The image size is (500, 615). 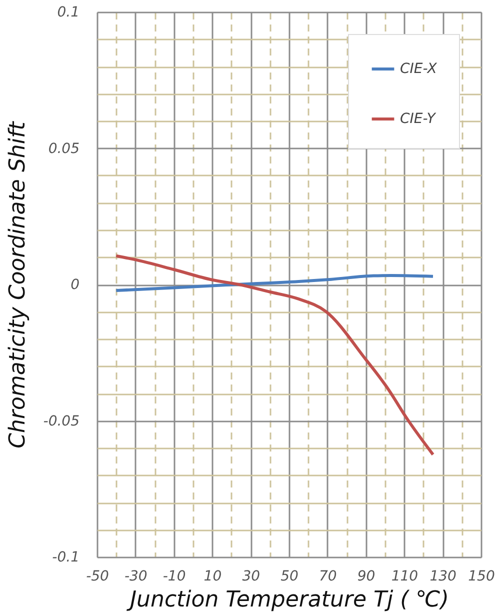 What do you see at coordinates (75, 285) in the screenshot?
I see `y-tick-label: 0` at bounding box center [75, 285].